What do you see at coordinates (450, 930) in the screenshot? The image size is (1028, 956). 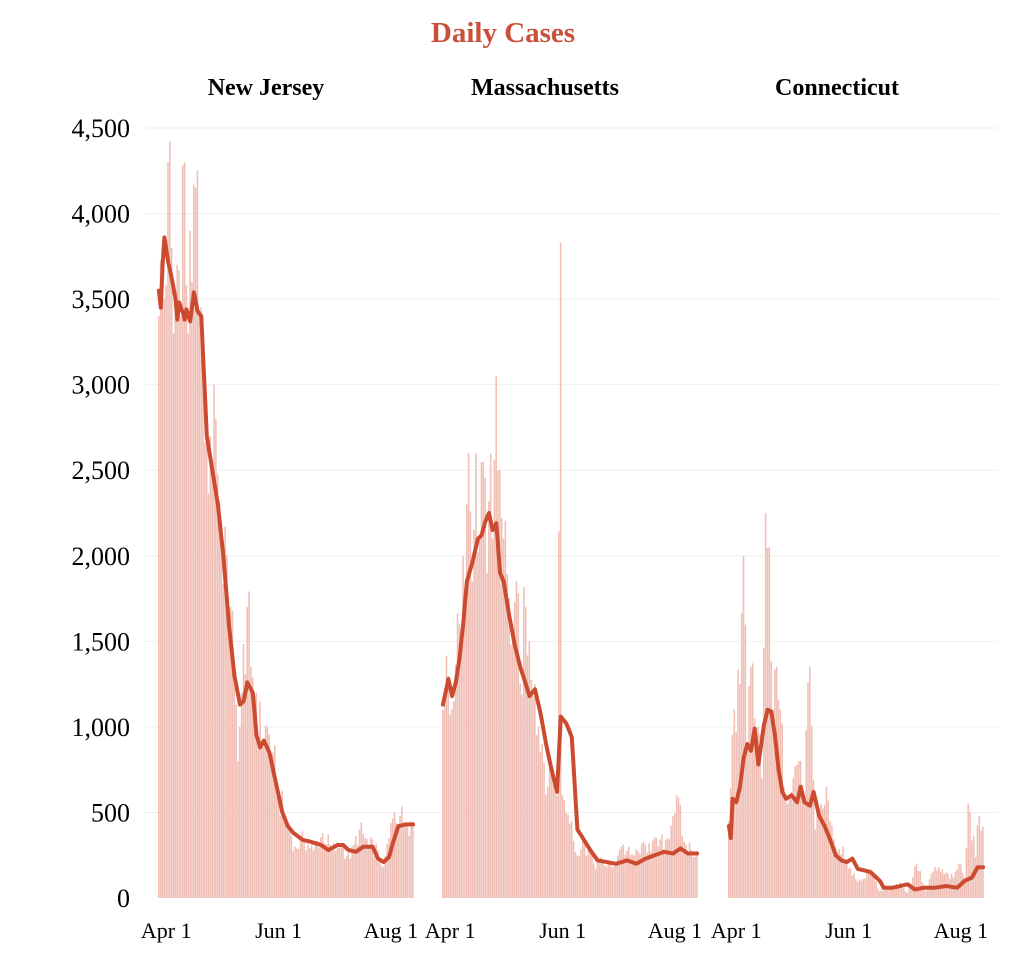 I see `x-tick-label: Apr 1` at bounding box center [450, 930].